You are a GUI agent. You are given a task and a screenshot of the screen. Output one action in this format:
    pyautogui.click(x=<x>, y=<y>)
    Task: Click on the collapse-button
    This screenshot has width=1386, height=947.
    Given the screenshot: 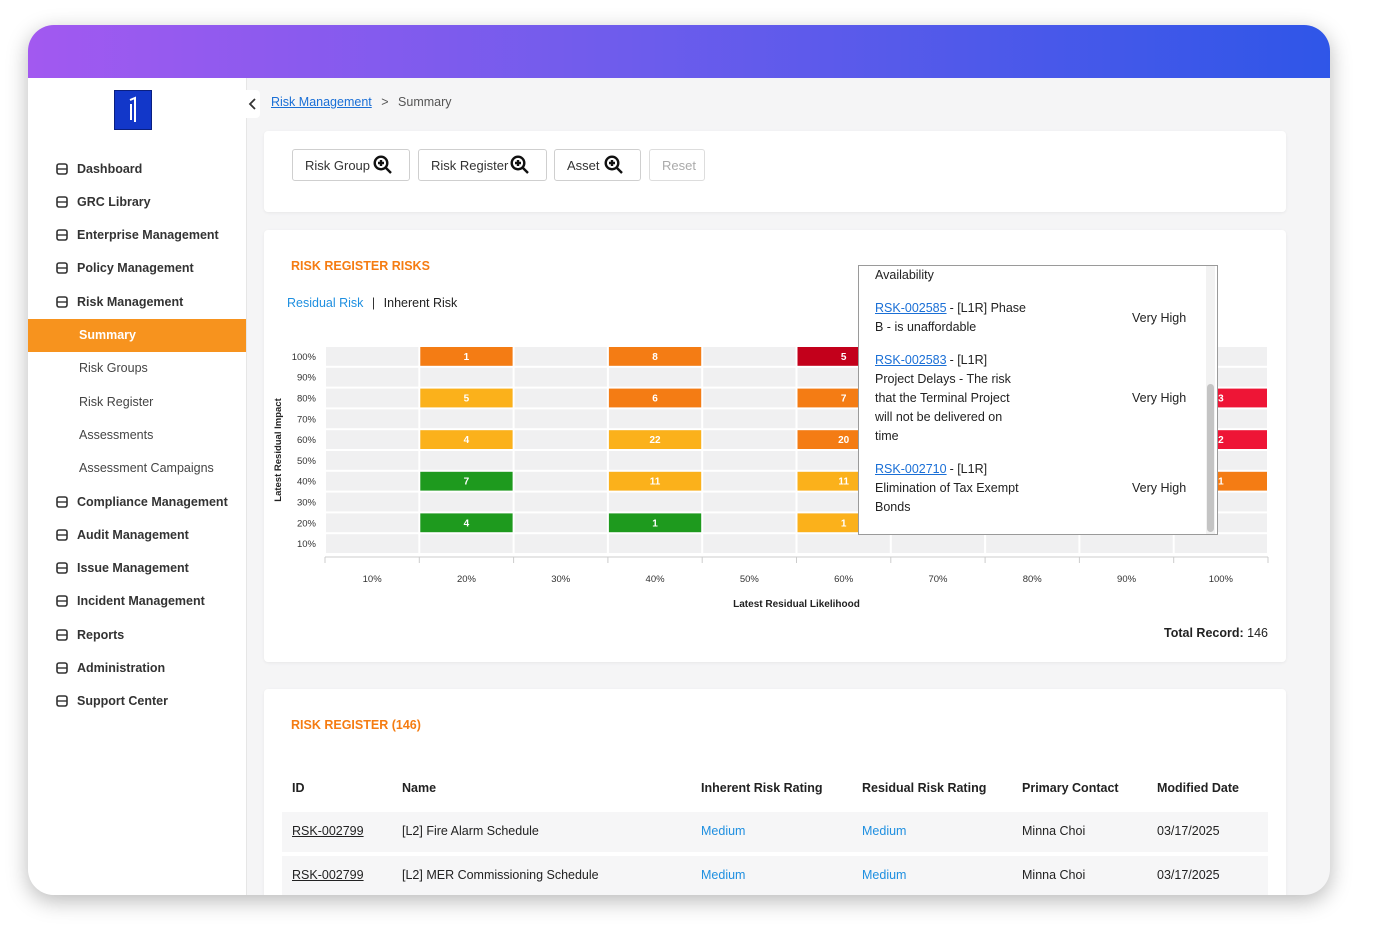 What is the action you would take?
    pyautogui.click(x=253, y=104)
    